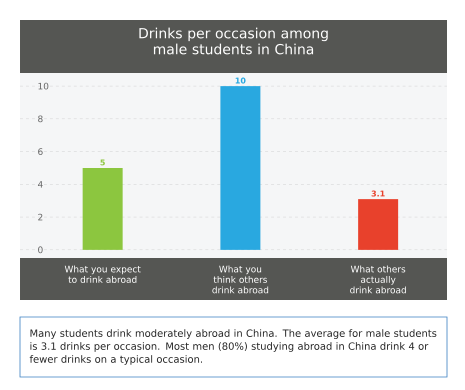 This screenshot has height=390, width=465. I want to click on y-tick-label: 2, so click(40, 217).